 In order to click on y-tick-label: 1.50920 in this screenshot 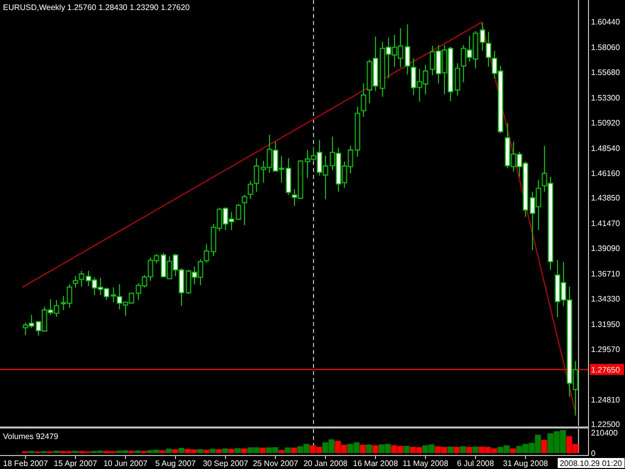, I will do `click(605, 123)`.